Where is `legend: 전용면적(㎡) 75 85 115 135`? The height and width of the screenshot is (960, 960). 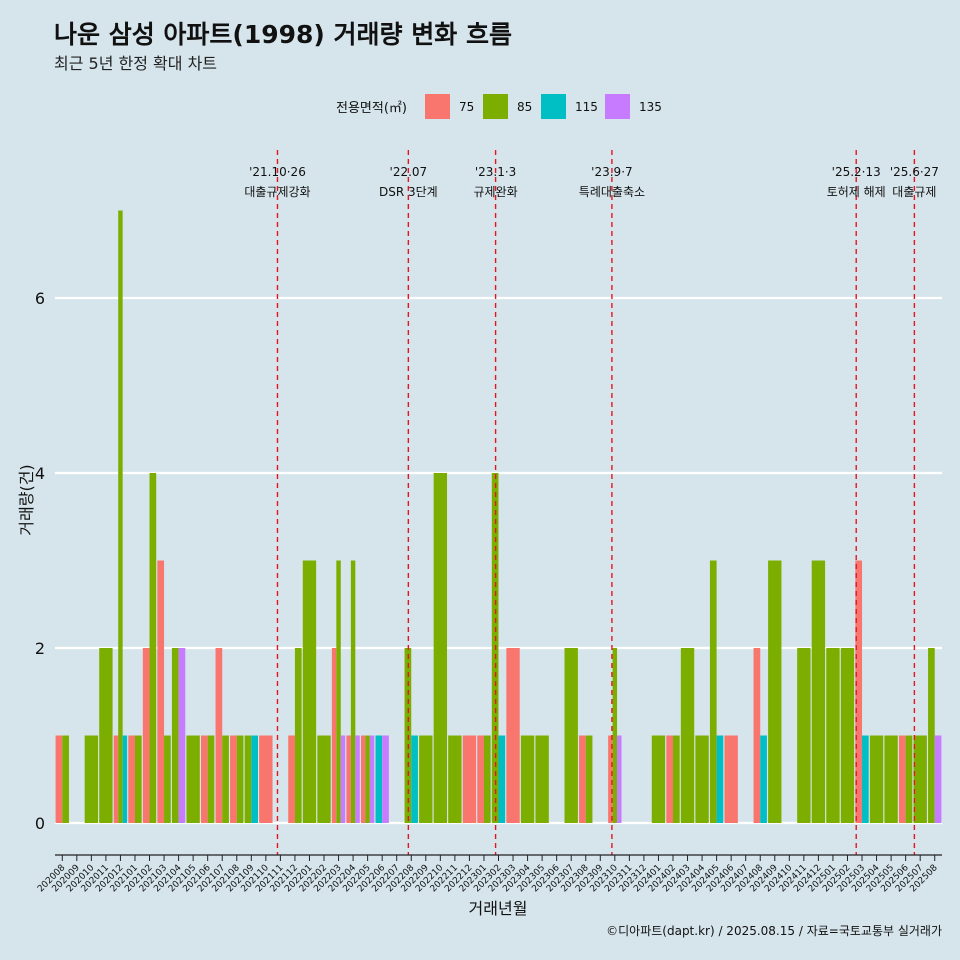 legend: 전용면적(㎡) 75 85 115 135 is located at coordinates (499, 106).